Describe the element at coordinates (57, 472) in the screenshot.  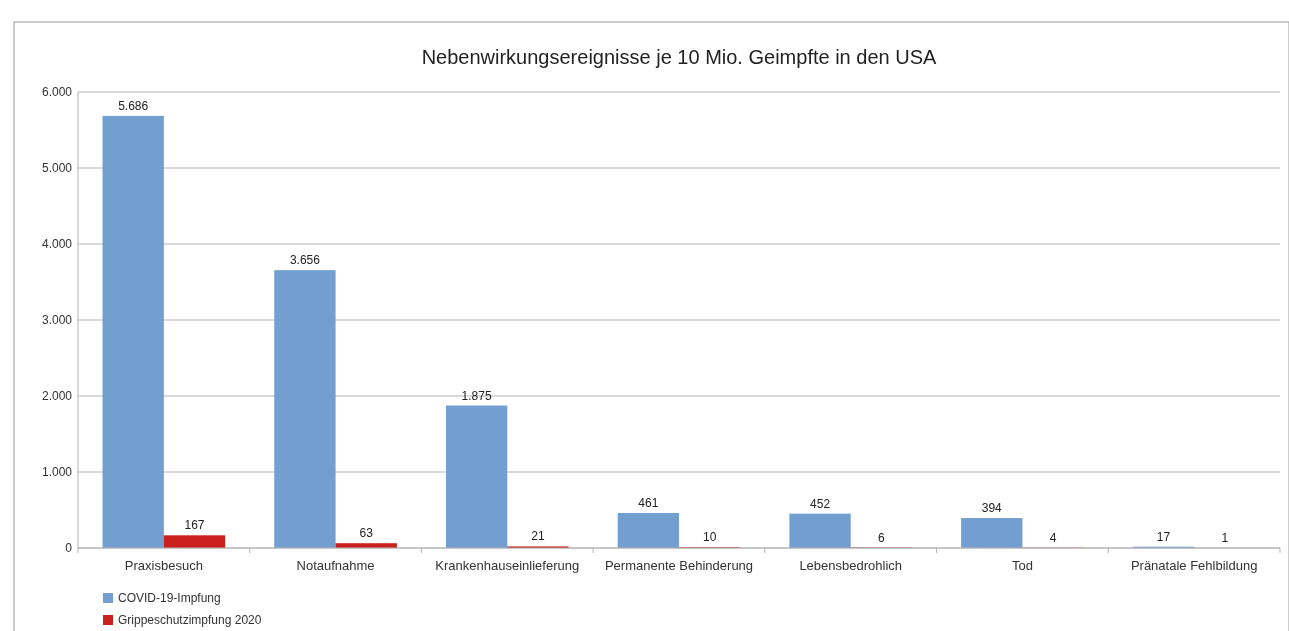
I see `y-tick-label: 1.000` at that location.